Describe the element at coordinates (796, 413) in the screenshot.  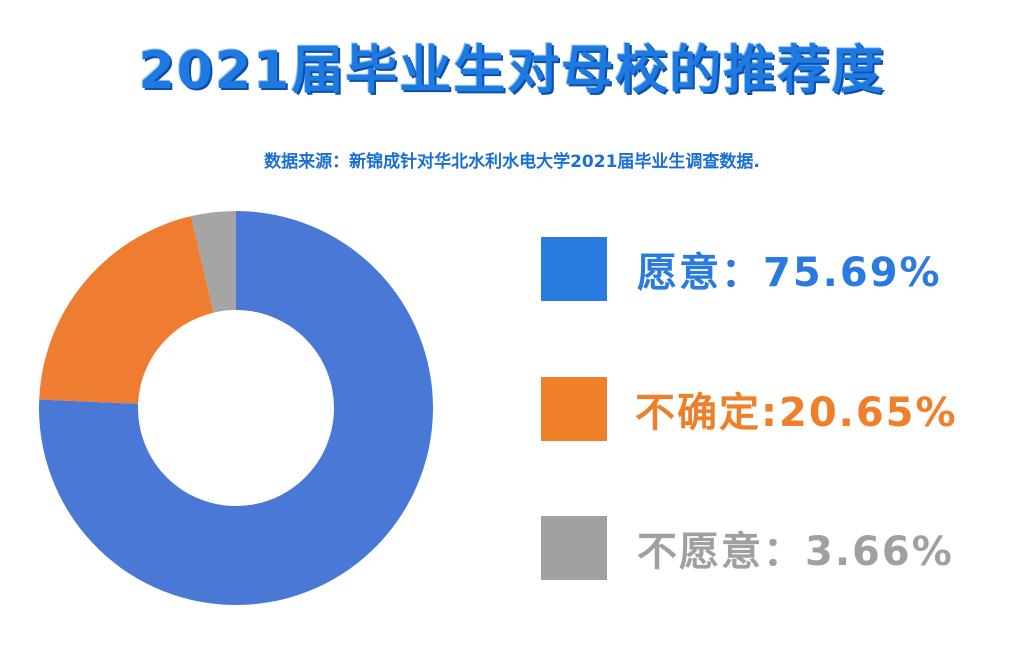
I see `legend-label: 不确定:20.65%` at that location.